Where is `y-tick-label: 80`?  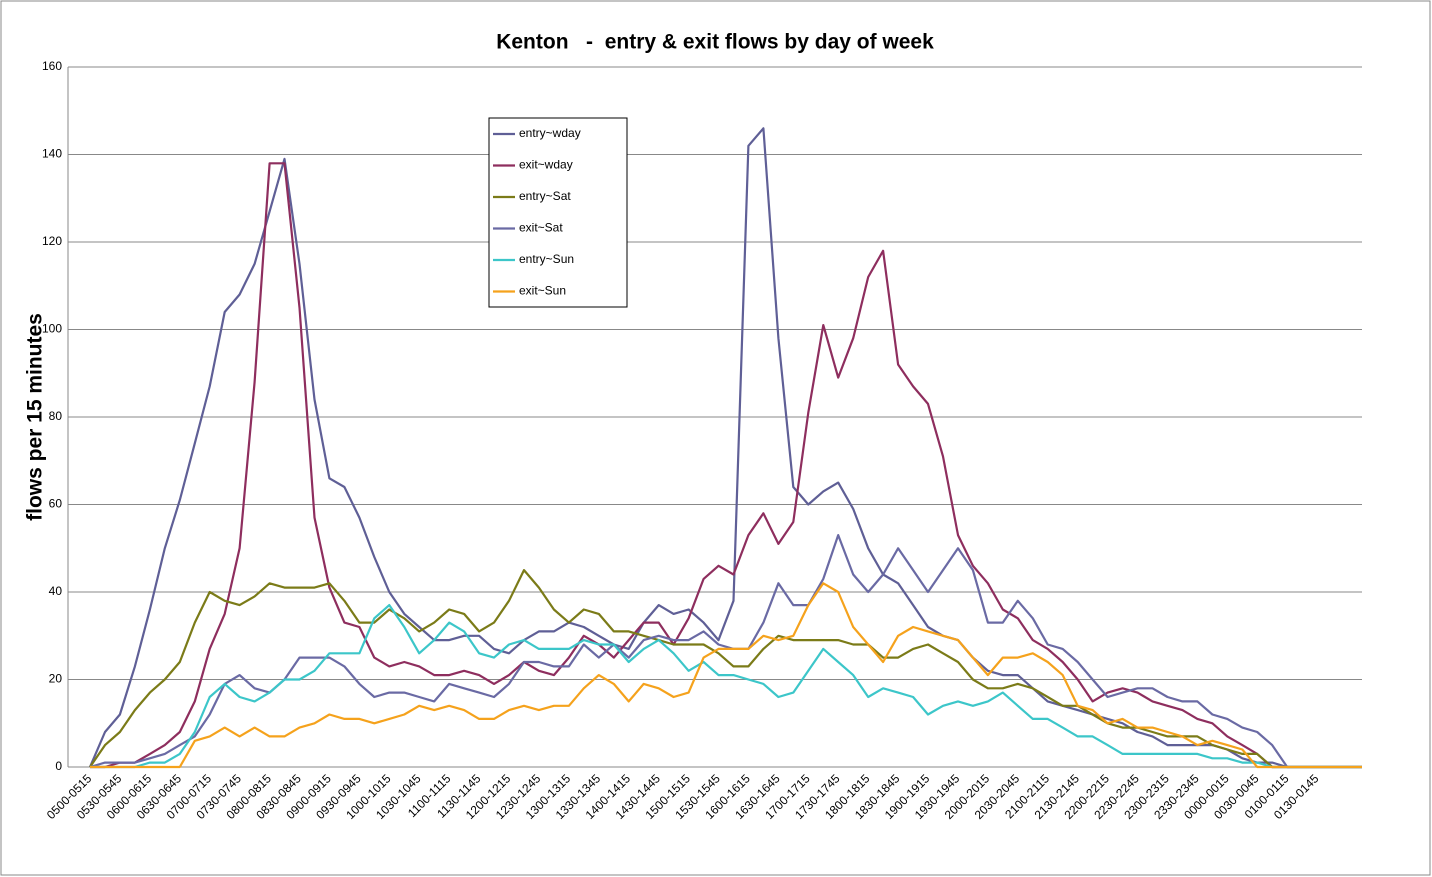 y-tick-label: 80 is located at coordinates (56, 416).